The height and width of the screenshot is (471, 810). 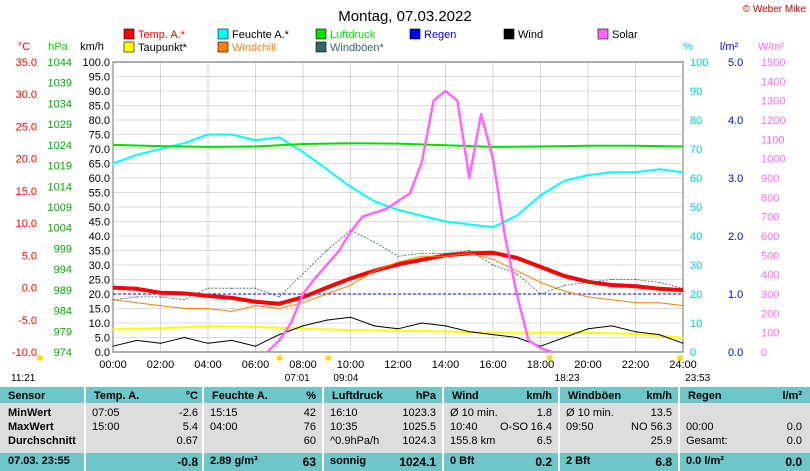 I want to click on pressure-tick-label: 994, so click(x=63, y=270).